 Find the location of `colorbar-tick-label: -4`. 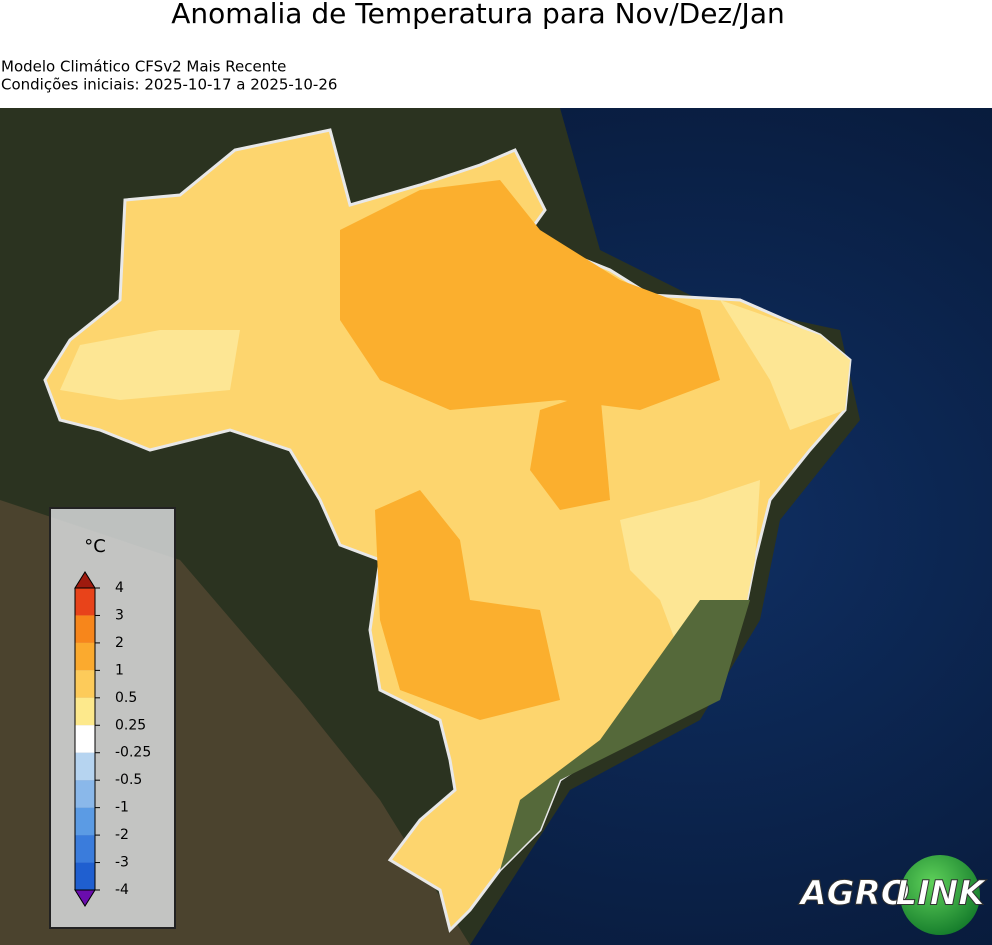

colorbar-tick-label: -4 is located at coordinates (122, 890).